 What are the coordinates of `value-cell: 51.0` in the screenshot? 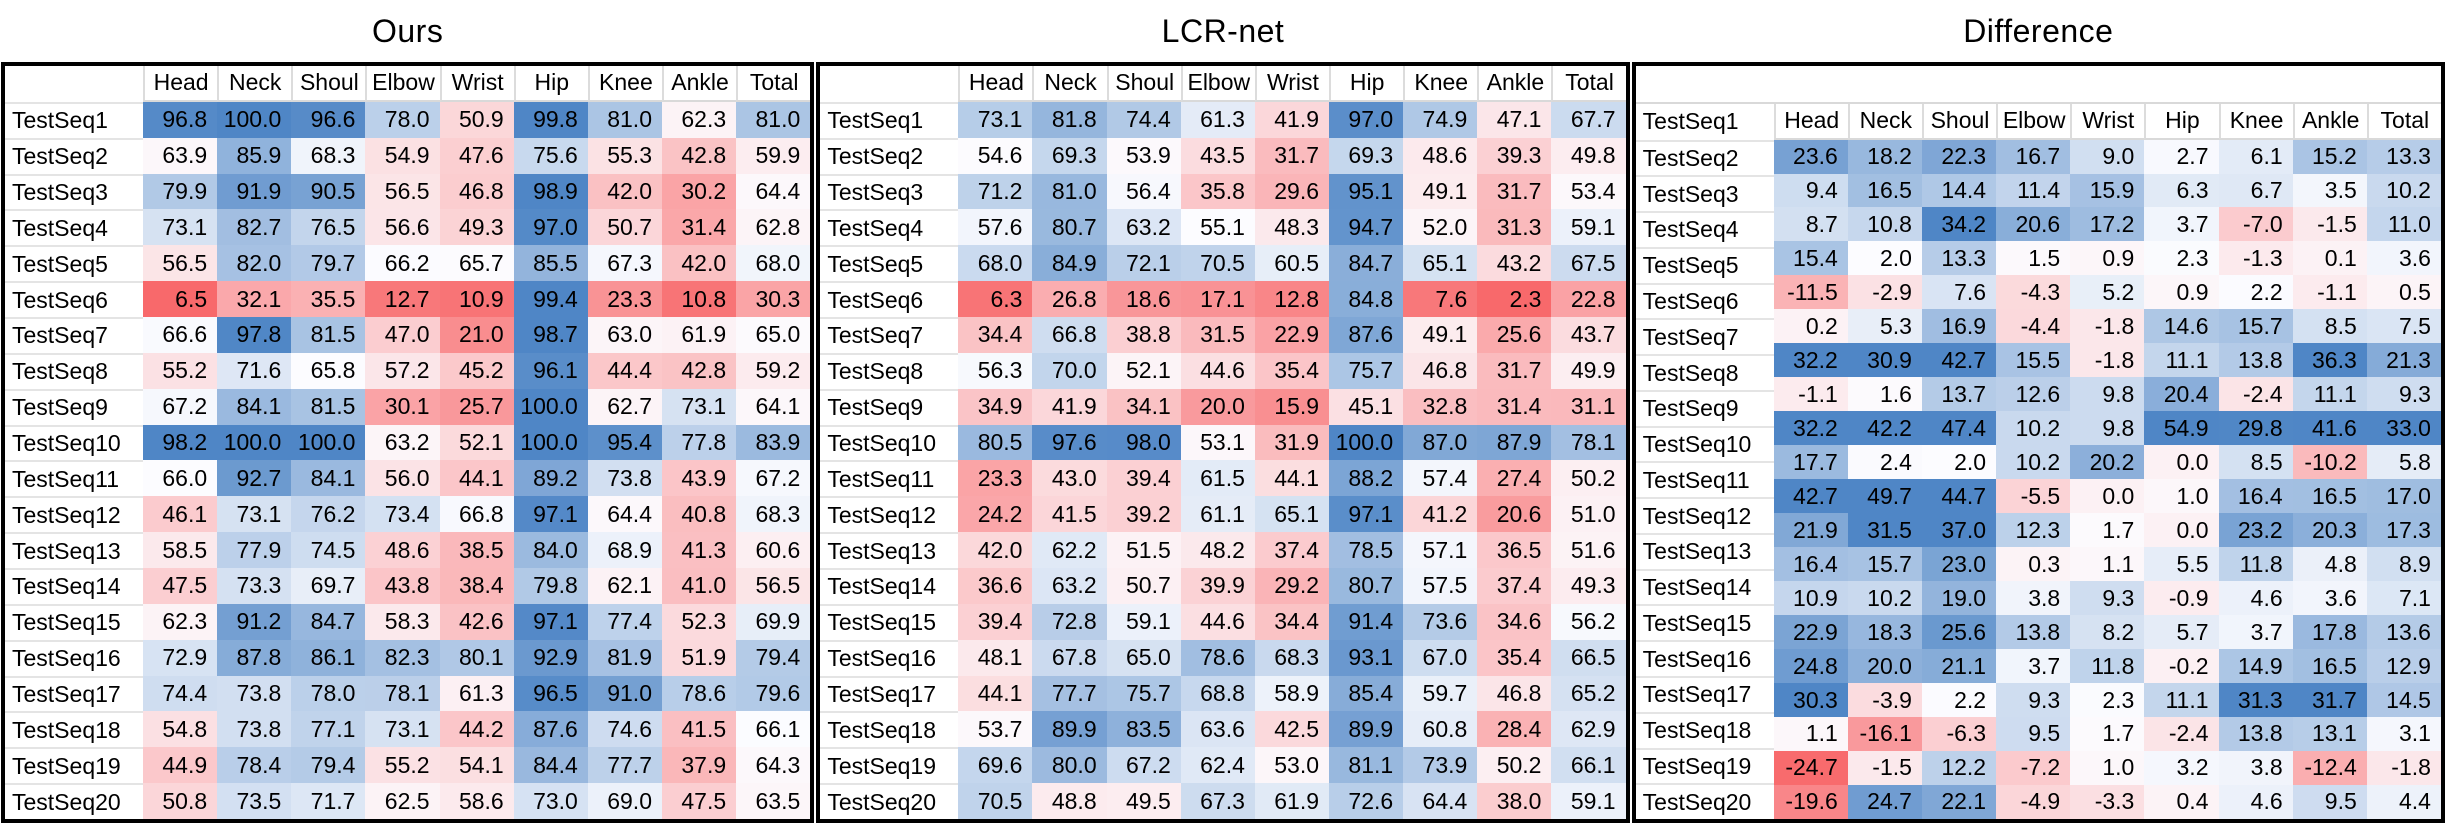 It's located at (1588, 514).